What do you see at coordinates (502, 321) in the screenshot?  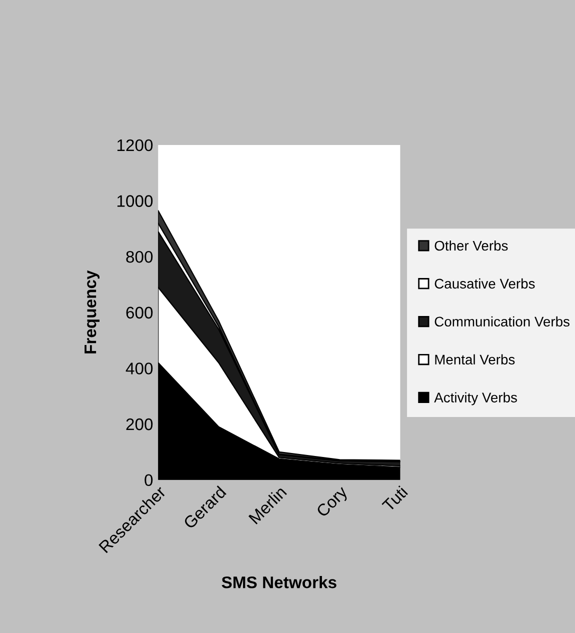 I see `legend-label: Communication Verbs` at bounding box center [502, 321].